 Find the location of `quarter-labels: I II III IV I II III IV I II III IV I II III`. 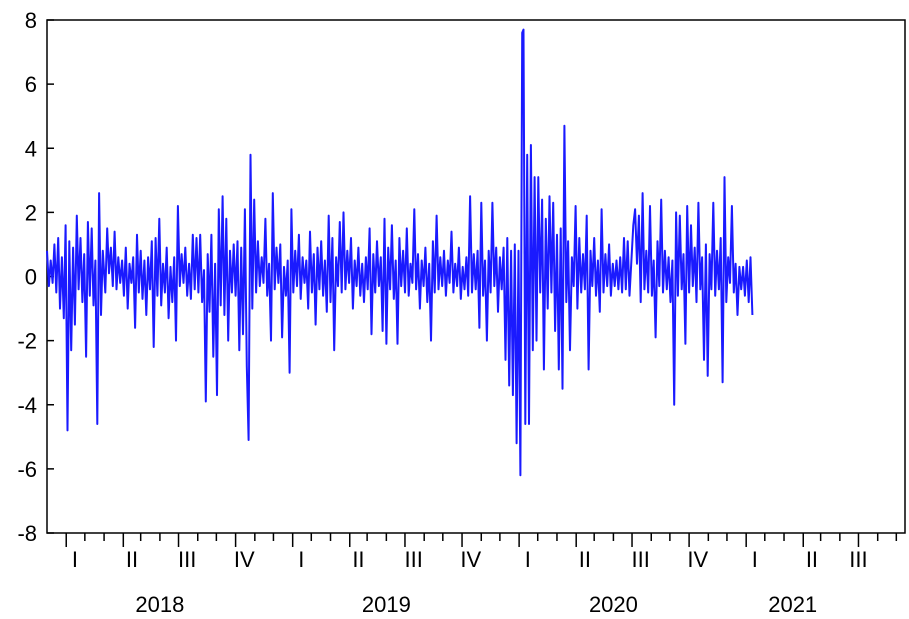

quarter-labels: I II III IV I II III IV I II III IV I II III is located at coordinates (470, 559).